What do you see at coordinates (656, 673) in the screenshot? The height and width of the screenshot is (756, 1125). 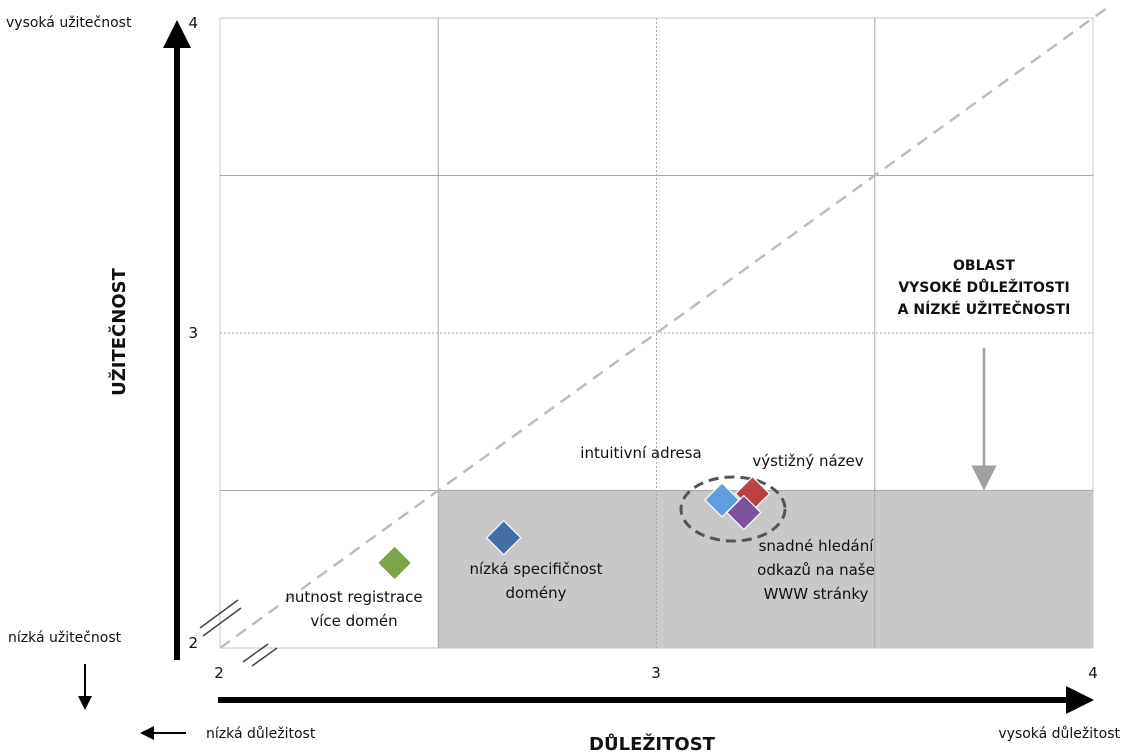 I see `x-tick-3: 3` at bounding box center [656, 673].